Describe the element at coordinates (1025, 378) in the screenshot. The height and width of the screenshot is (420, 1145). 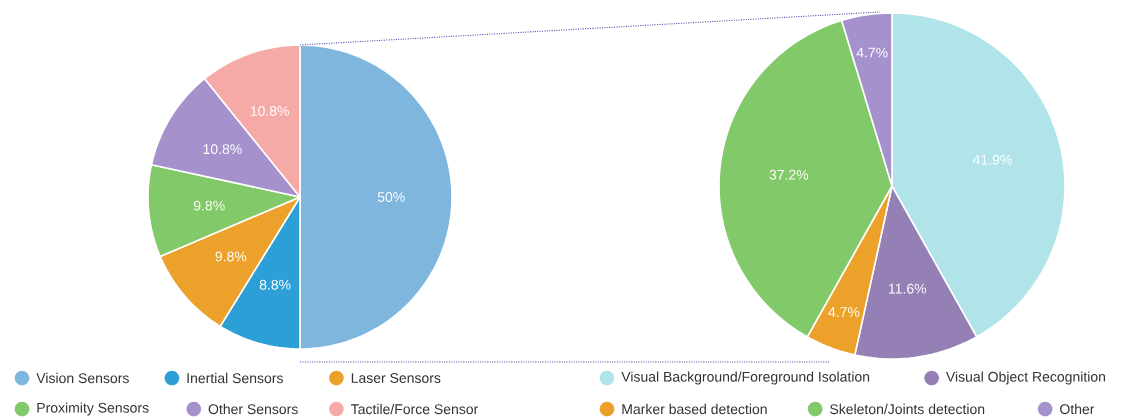
I see `legend-label: Visual Object Recognition` at that location.